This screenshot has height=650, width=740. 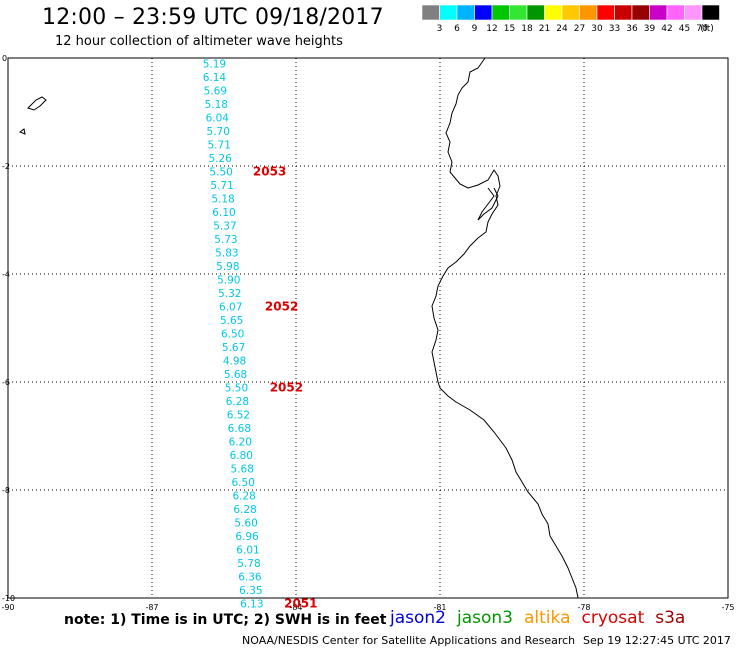 I want to click on latitude-tick-label: -2, so click(x=6, y=166).